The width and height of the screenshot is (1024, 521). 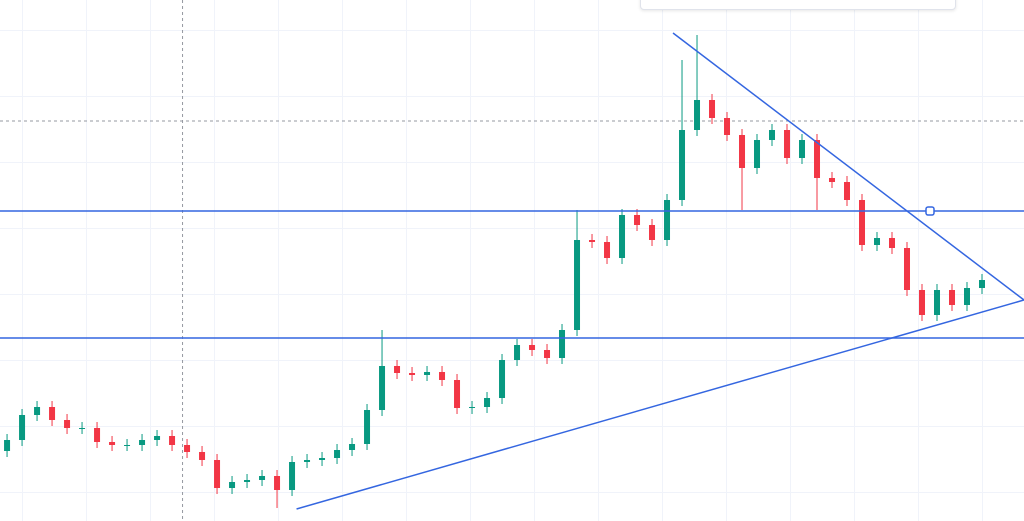 What do you see at coordinates (930, 211) in the screenshot?
I see `line-handle` at bounding box center [930, 211].